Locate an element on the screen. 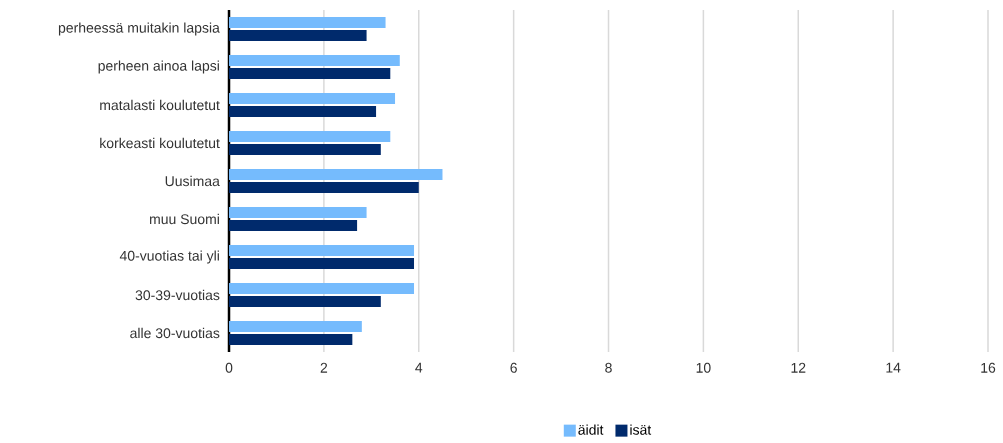 The height and width of the screenshot is (443, 1003). x-tick-label: 16 is located at coordinates (988, 367).